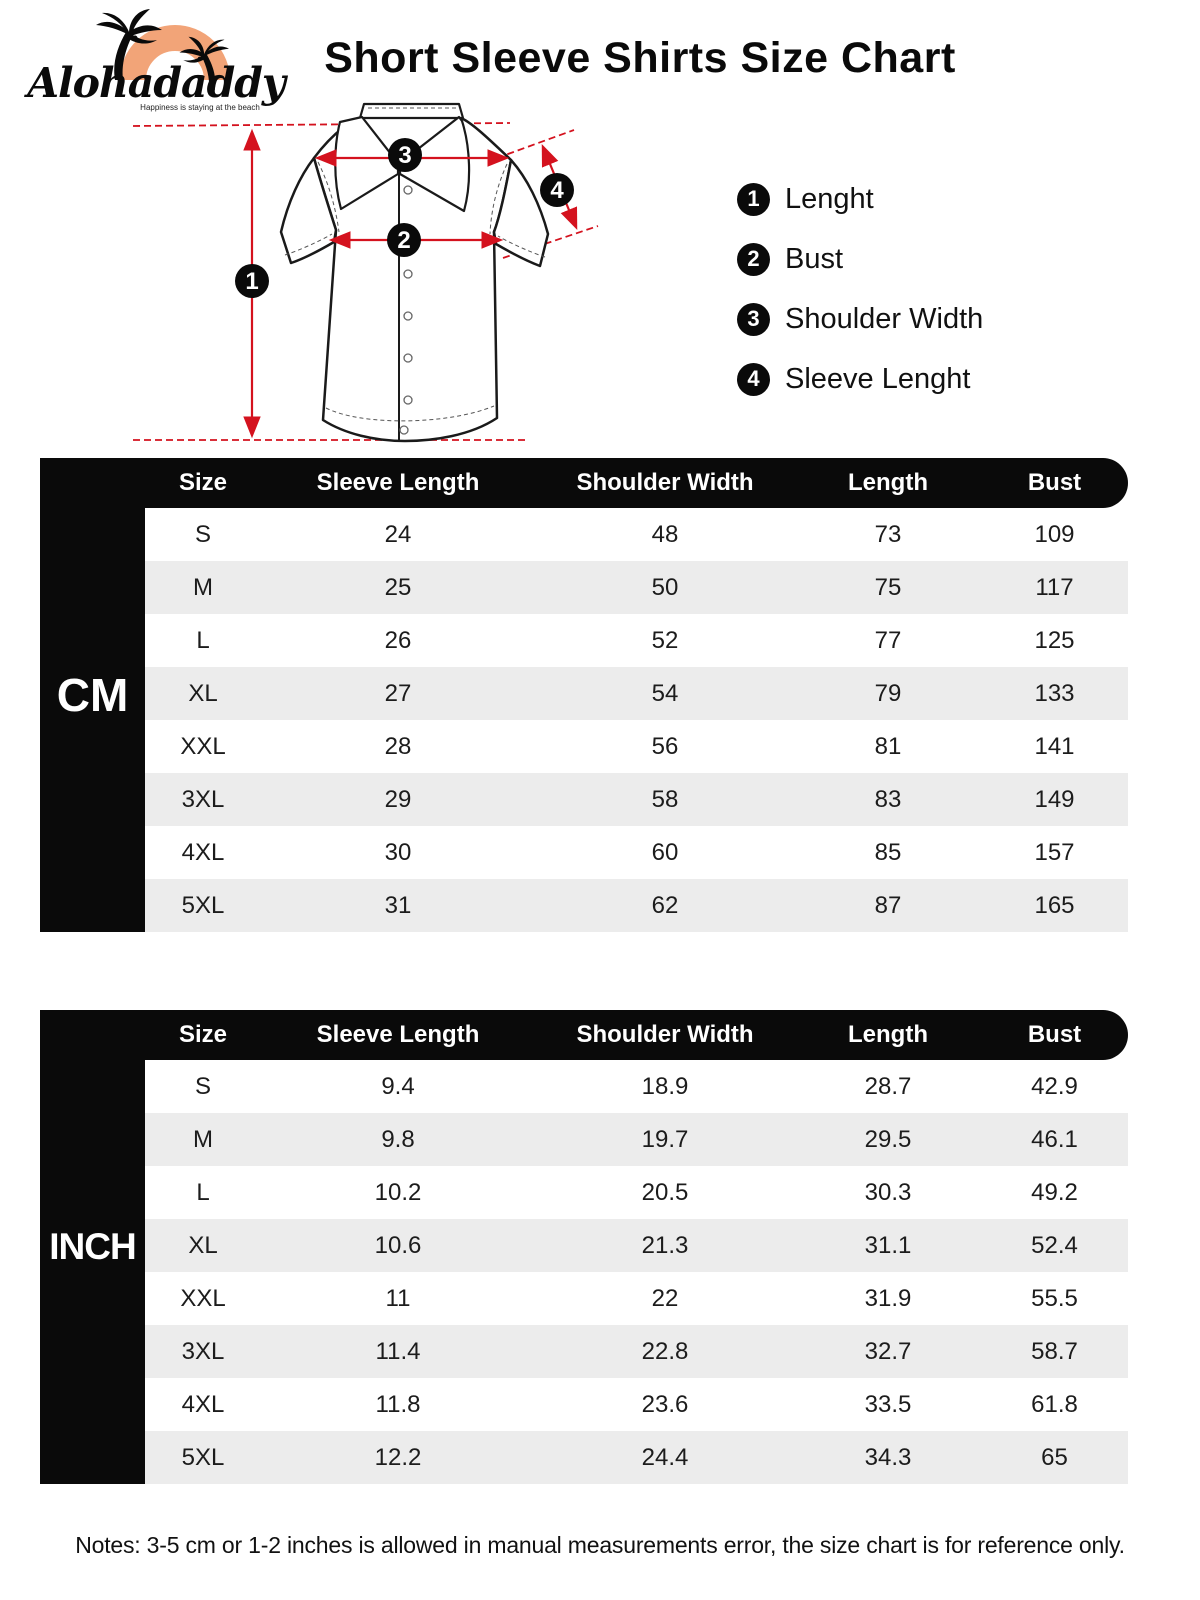 This screenshot has height=1600, width=1200. Describe the element at coordinates (398, 1245) in the screenshot. I see `cell-sleeve-length: 10.6` at that location.